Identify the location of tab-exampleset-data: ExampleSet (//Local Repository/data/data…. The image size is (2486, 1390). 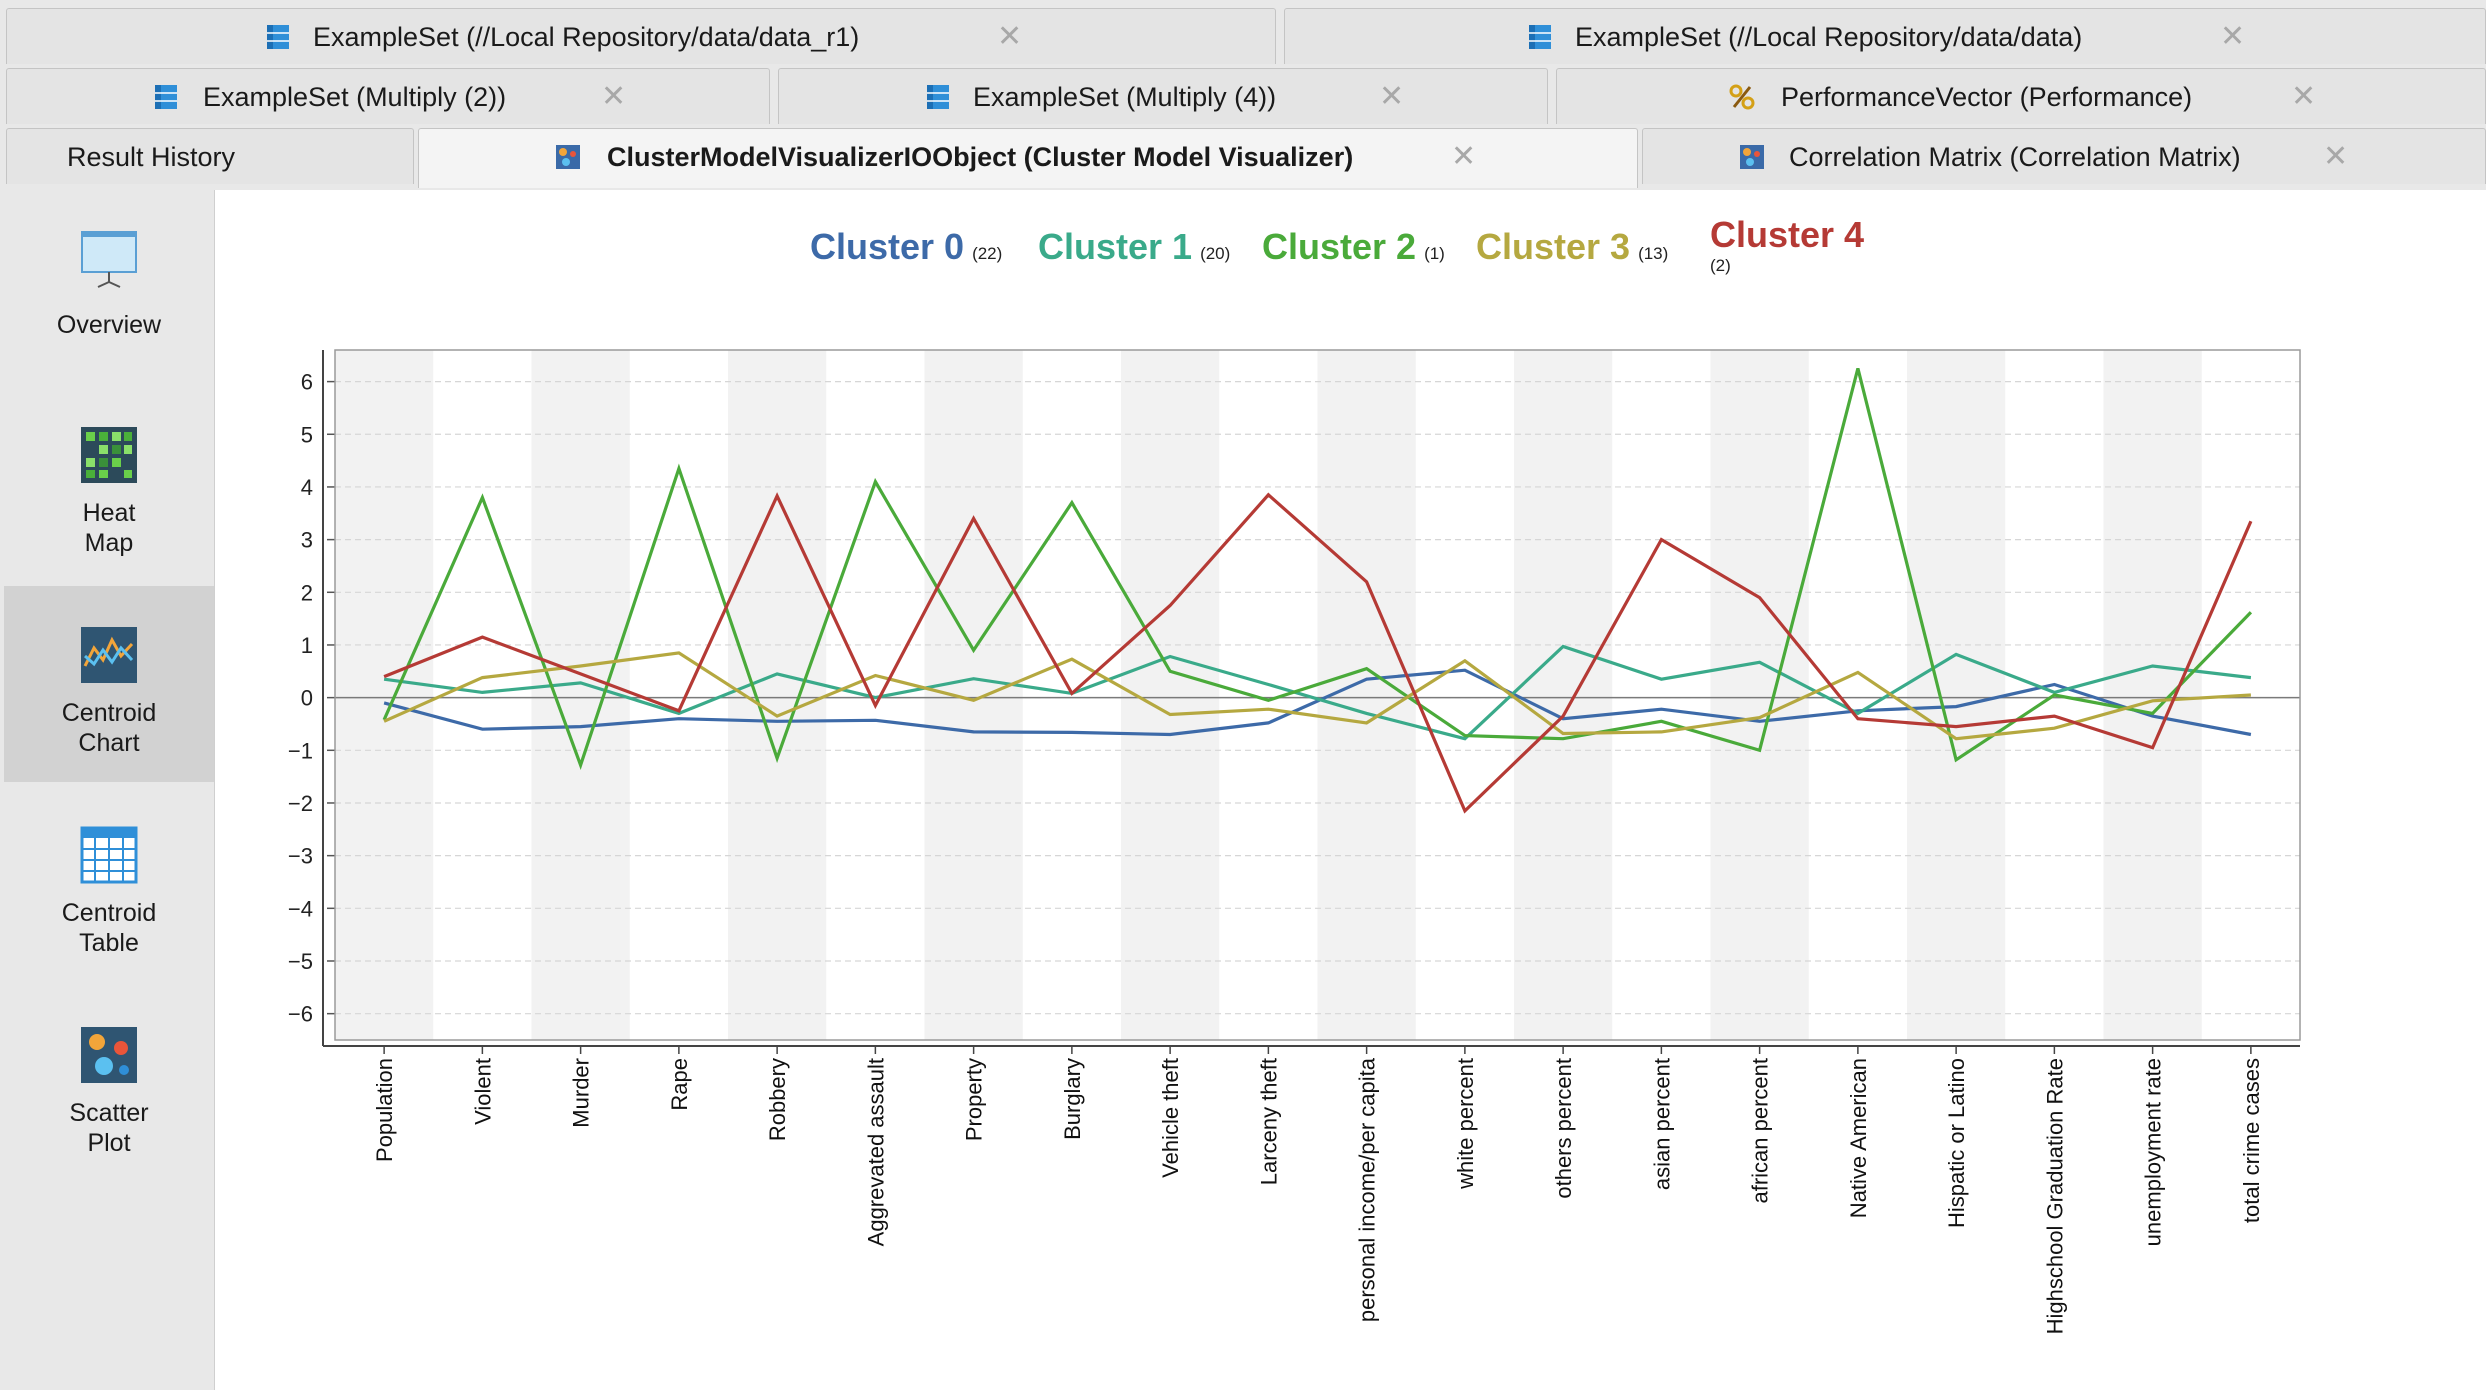
(1885, 36).